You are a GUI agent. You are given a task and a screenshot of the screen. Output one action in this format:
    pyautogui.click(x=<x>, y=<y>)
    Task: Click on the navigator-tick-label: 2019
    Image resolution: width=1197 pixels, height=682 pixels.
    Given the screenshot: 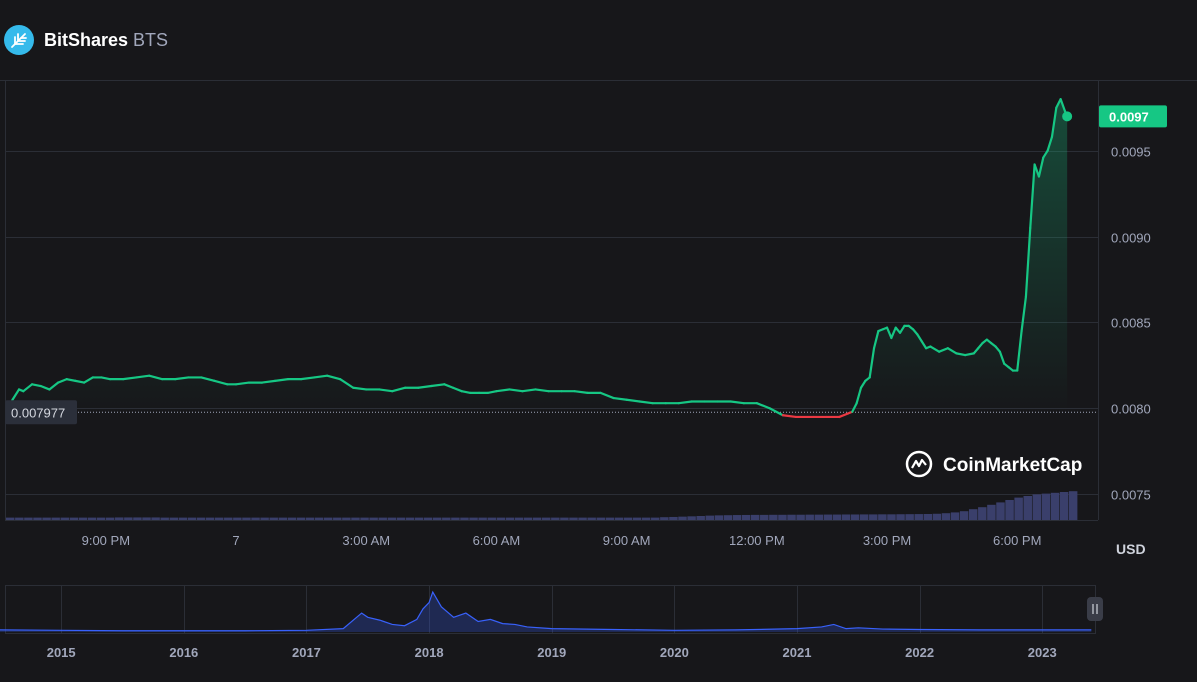 What is the action you would take?
    pyautogui.click(x=551, y=652)
    